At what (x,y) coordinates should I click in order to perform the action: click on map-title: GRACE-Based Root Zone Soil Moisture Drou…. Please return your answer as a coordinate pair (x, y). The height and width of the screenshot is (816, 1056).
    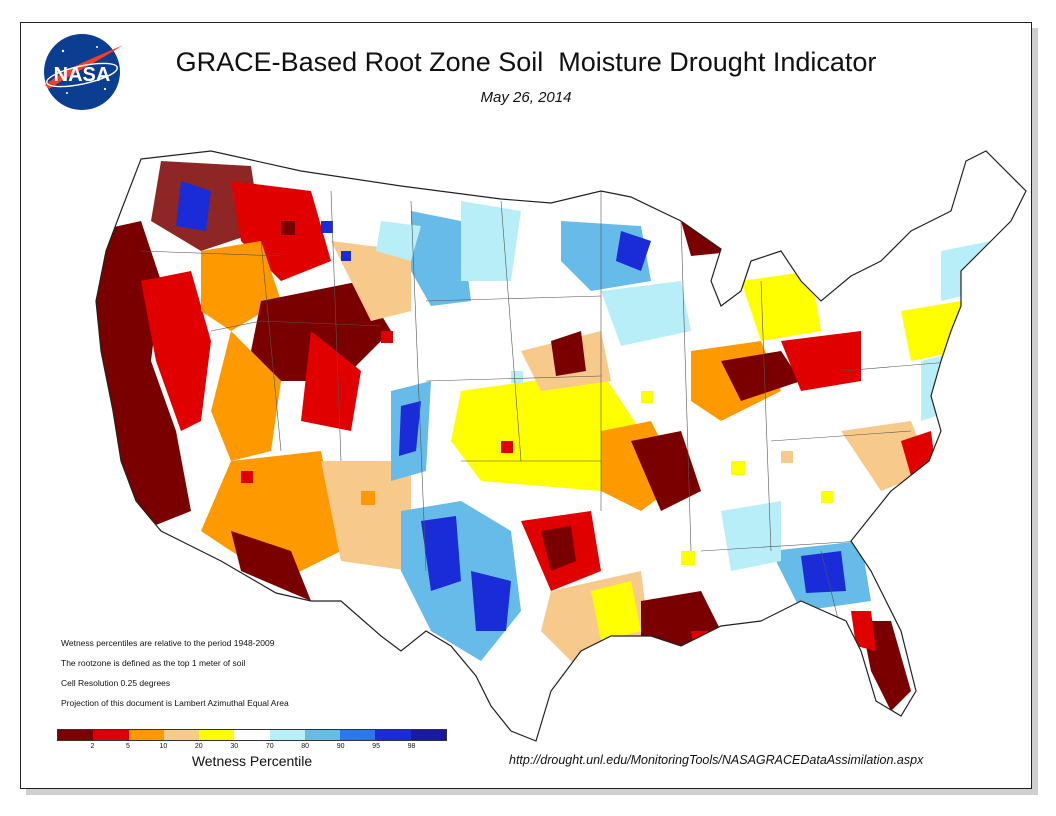
    Looking at the image, I should click on (526, 62).